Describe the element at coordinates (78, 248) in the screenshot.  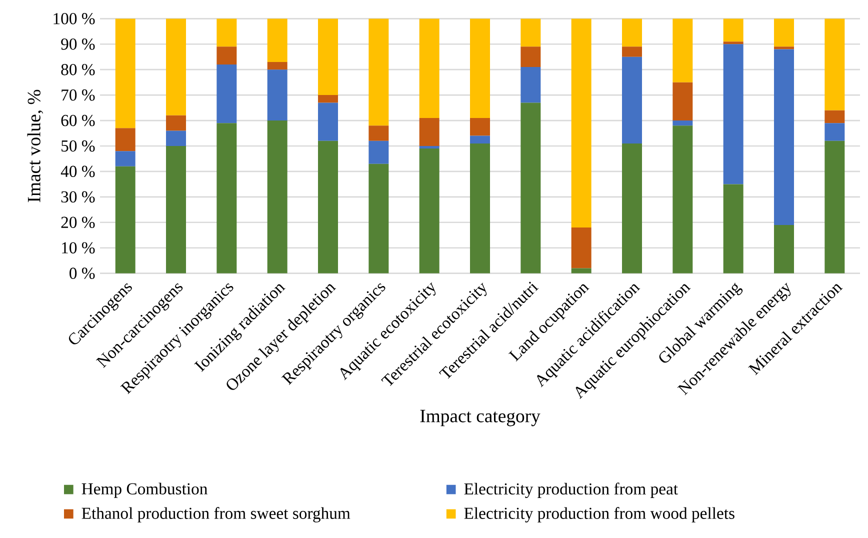
I see `y-tick-label: 10 %` at that location.